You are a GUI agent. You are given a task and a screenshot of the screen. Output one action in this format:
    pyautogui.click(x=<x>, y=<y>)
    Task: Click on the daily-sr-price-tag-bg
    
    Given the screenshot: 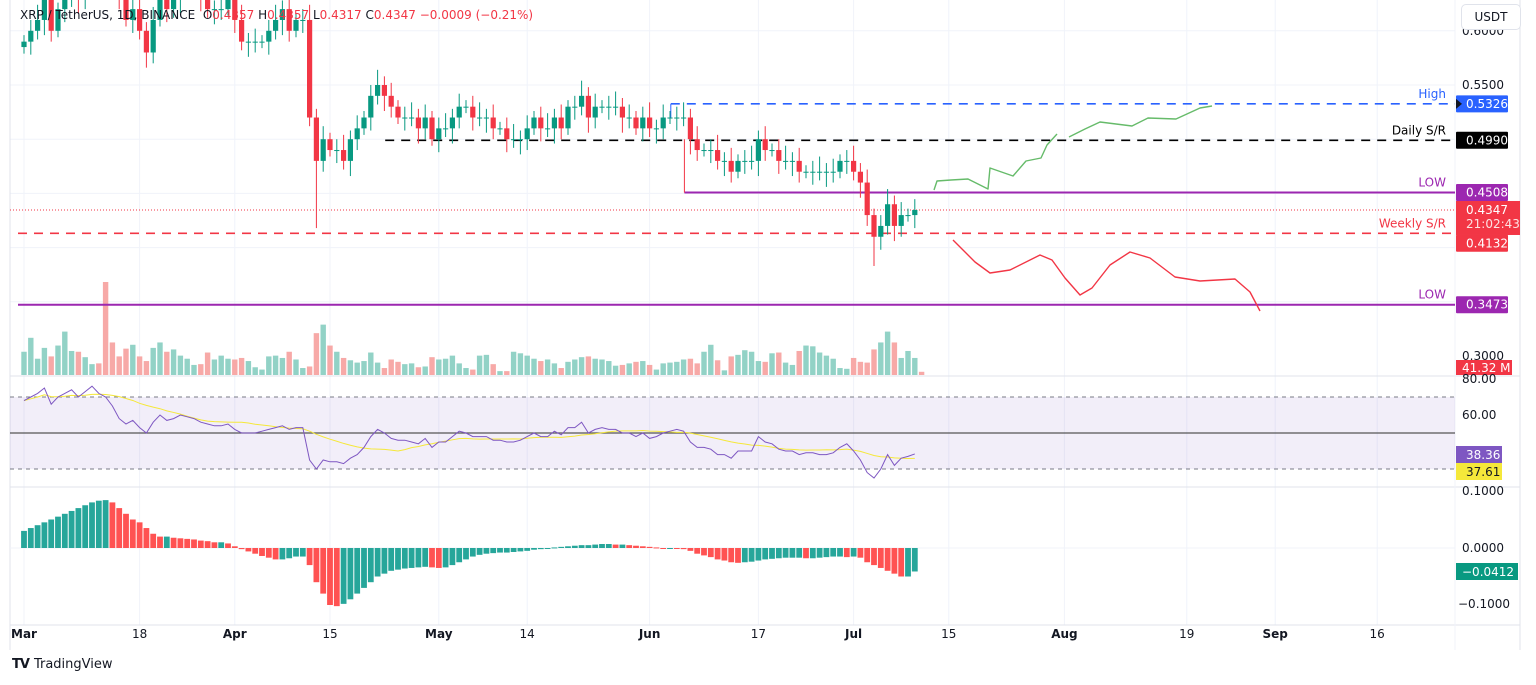 What is the action you would take?
    pyautogui.click(x=1482, y=140)
    